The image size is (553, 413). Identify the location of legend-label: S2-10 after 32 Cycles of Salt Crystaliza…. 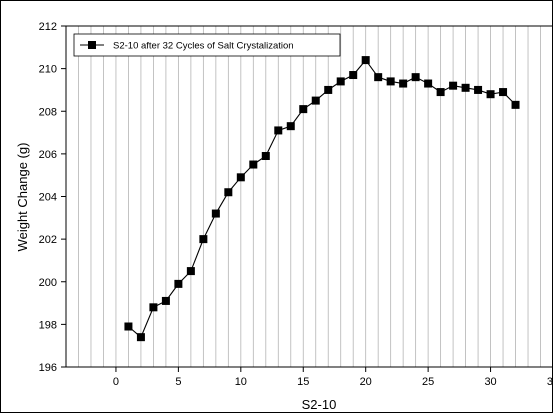
(203, 46).